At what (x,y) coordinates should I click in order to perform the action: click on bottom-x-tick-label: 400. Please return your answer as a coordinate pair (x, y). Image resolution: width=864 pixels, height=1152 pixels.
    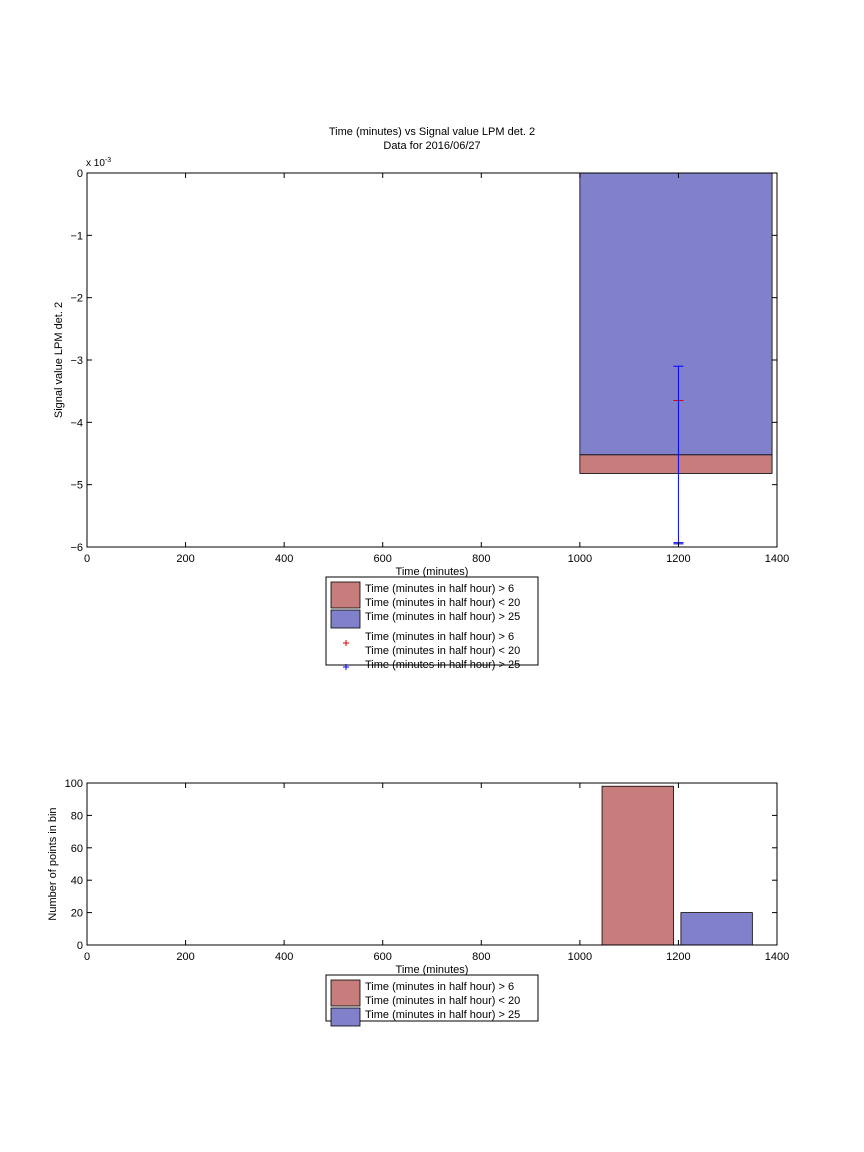
    Looking at the image, I should click on (284, 957).